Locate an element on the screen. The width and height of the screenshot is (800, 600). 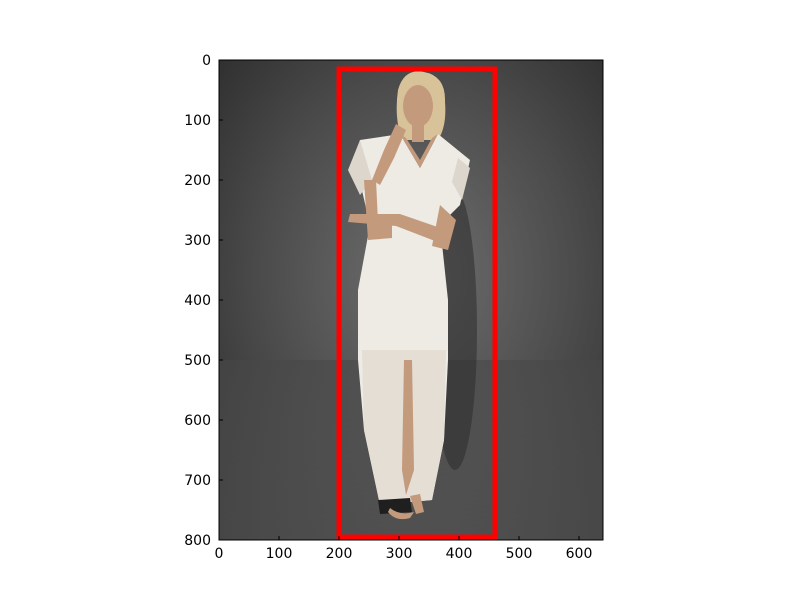
y-tick-label: 700 is located at coordinates (197, 481).